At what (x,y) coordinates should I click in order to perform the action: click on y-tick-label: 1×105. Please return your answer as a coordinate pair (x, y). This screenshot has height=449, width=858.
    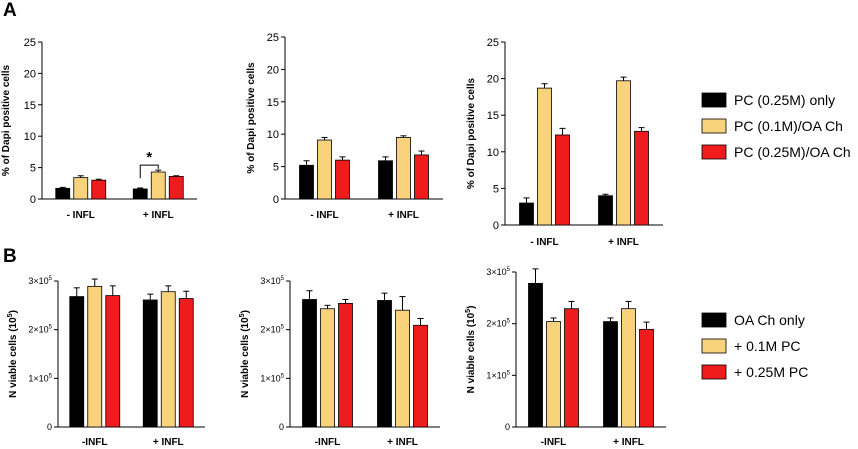
    Looking at the image, I should click on (272, 378).